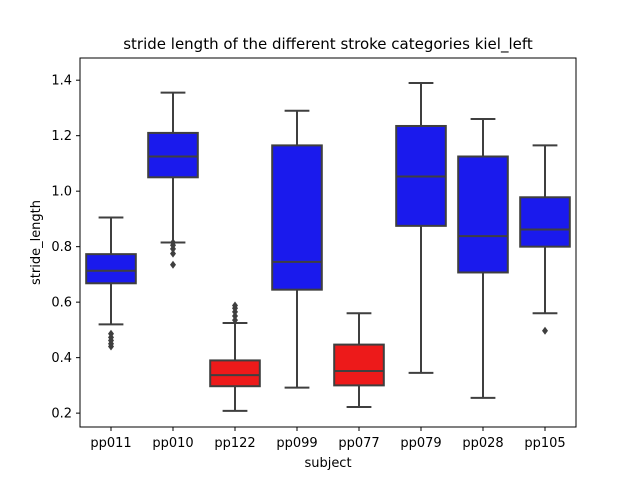 The width and height of the screenshot is (640, 480). I want to click on x-tick-label: pp010, so click(172, 443).